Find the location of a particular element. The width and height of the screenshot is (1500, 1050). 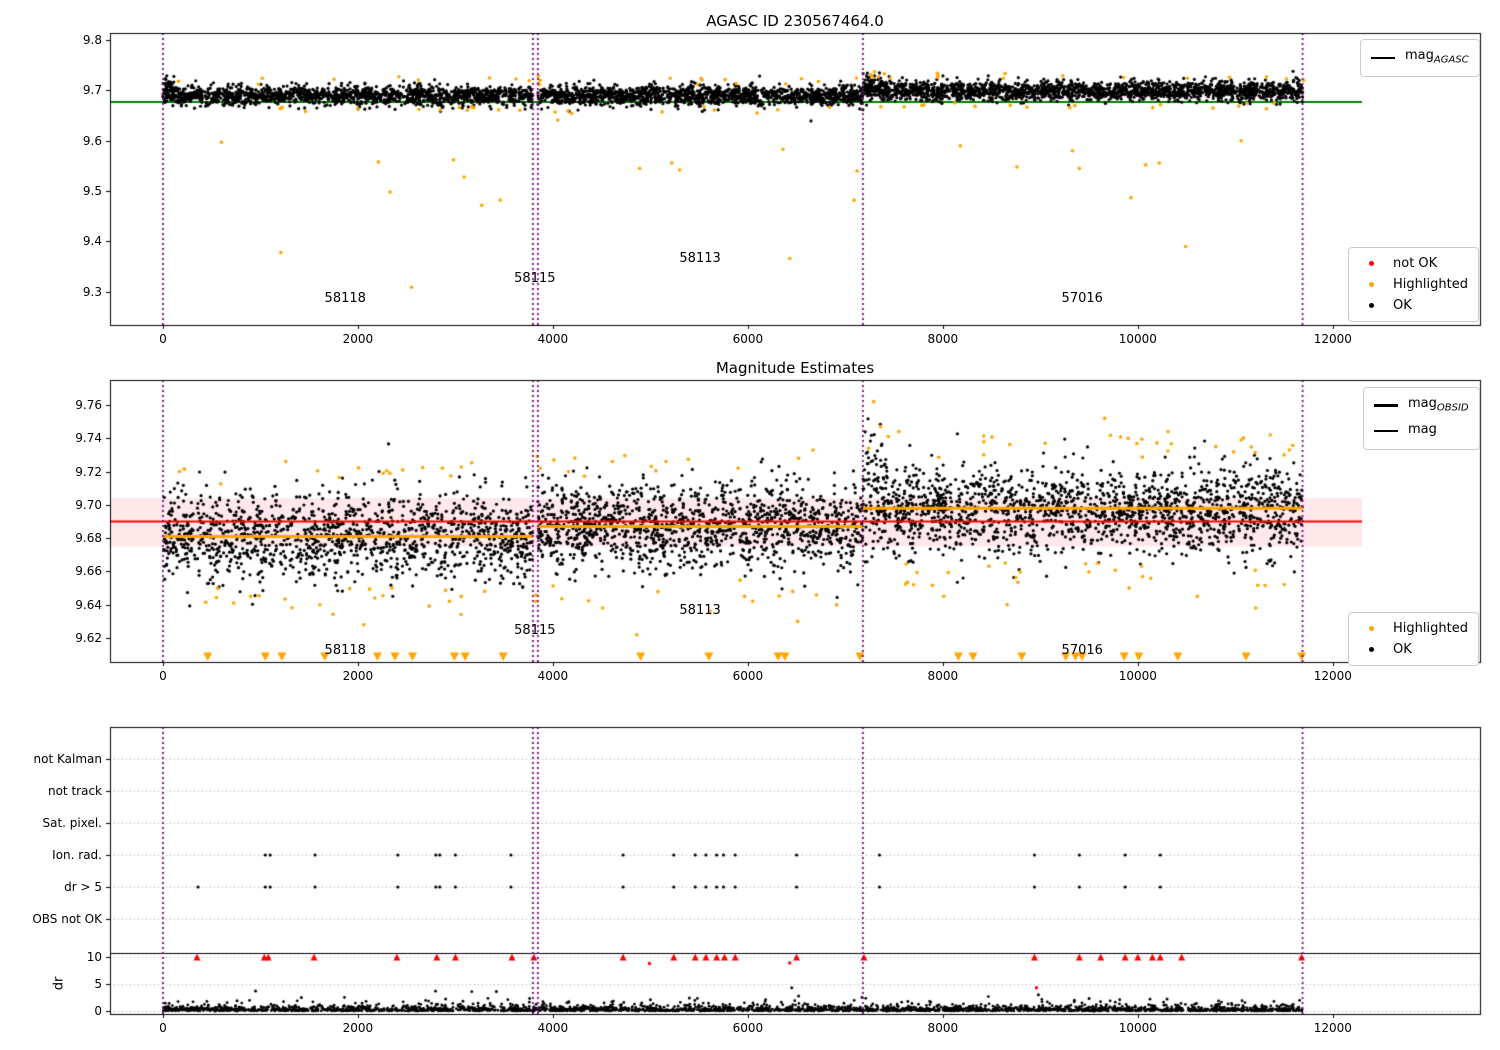

dr-tick-label: 5 is located at coordinates (98, 984).